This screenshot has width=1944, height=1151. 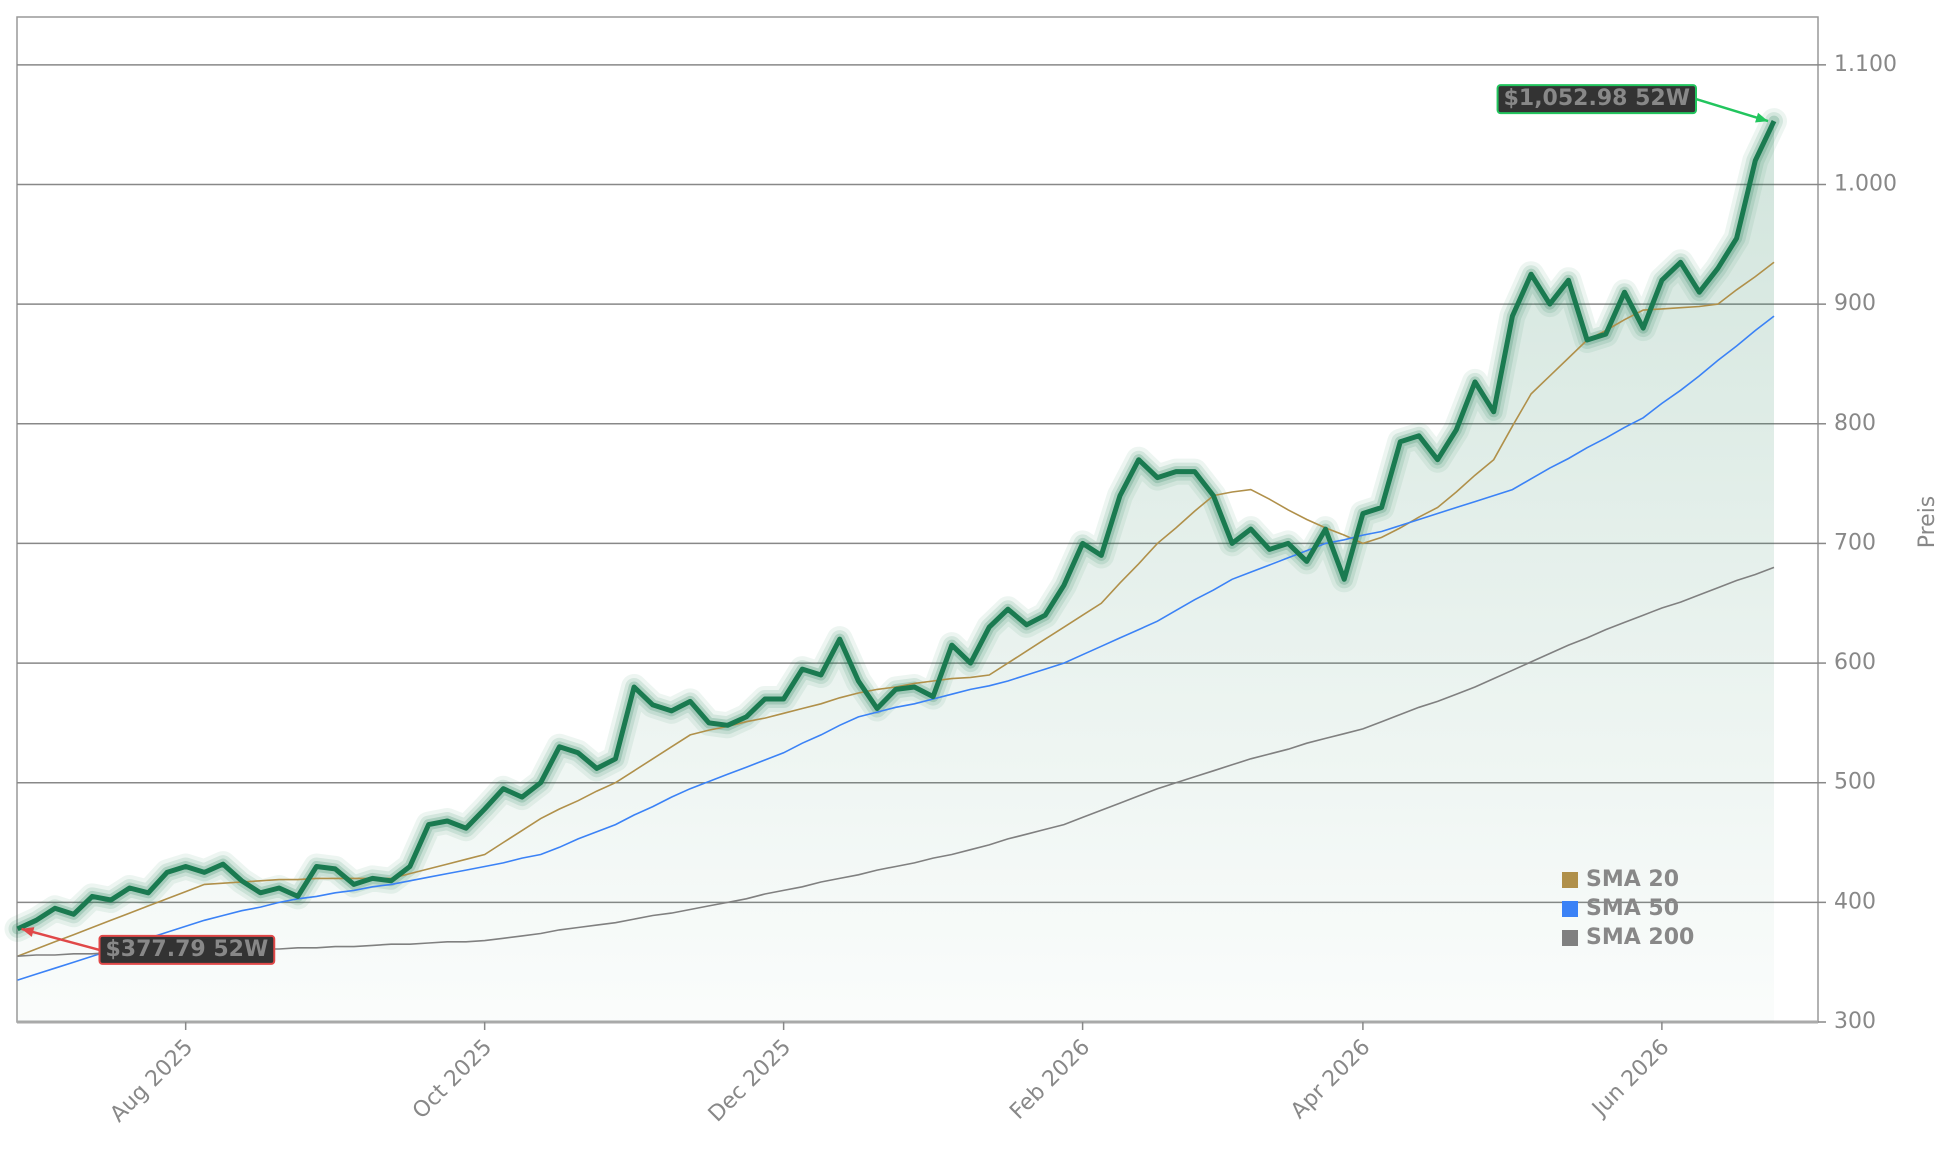 I want to click on annotation-label: $1,052.98 52W, so click(x=1597, y=98).